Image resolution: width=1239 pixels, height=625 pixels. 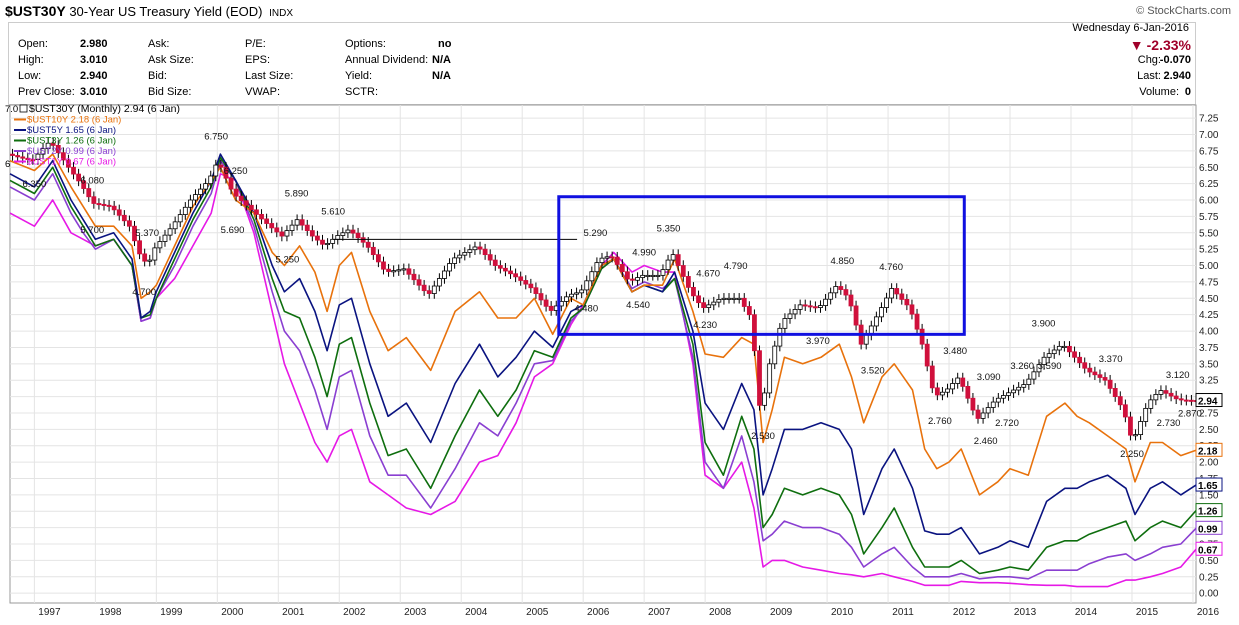 I want to click on x-tick-label: 2005, so click(x=537, y=612).